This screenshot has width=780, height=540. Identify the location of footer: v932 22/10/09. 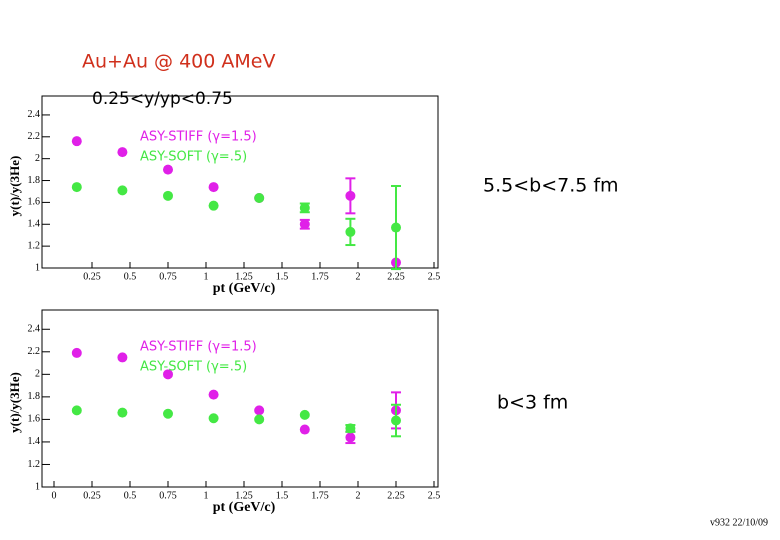
(739, 522).